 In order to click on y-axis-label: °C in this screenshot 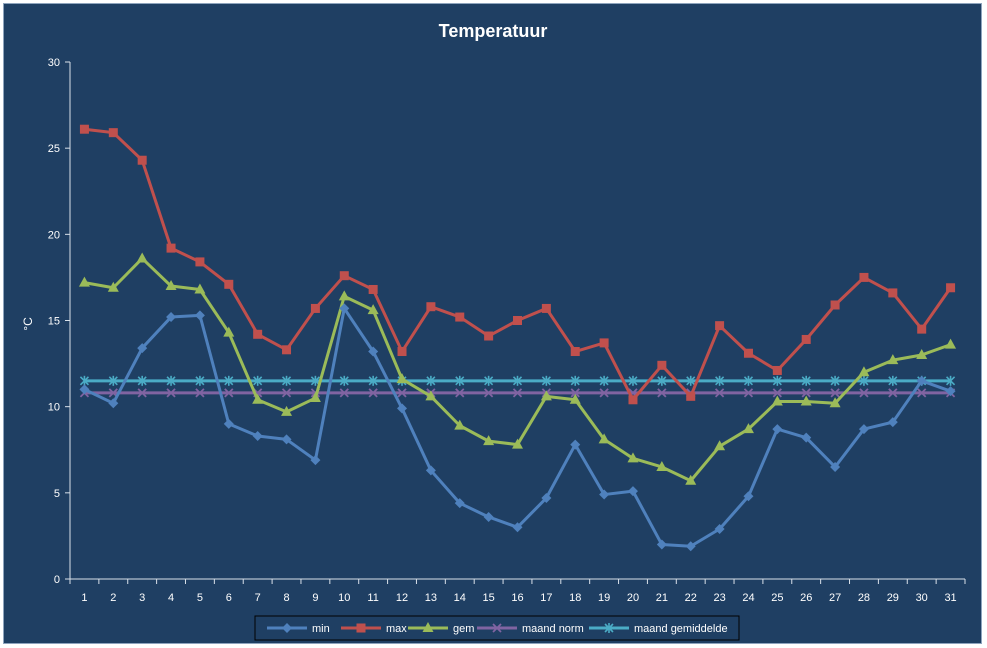, I will do `click(28, 324)`.